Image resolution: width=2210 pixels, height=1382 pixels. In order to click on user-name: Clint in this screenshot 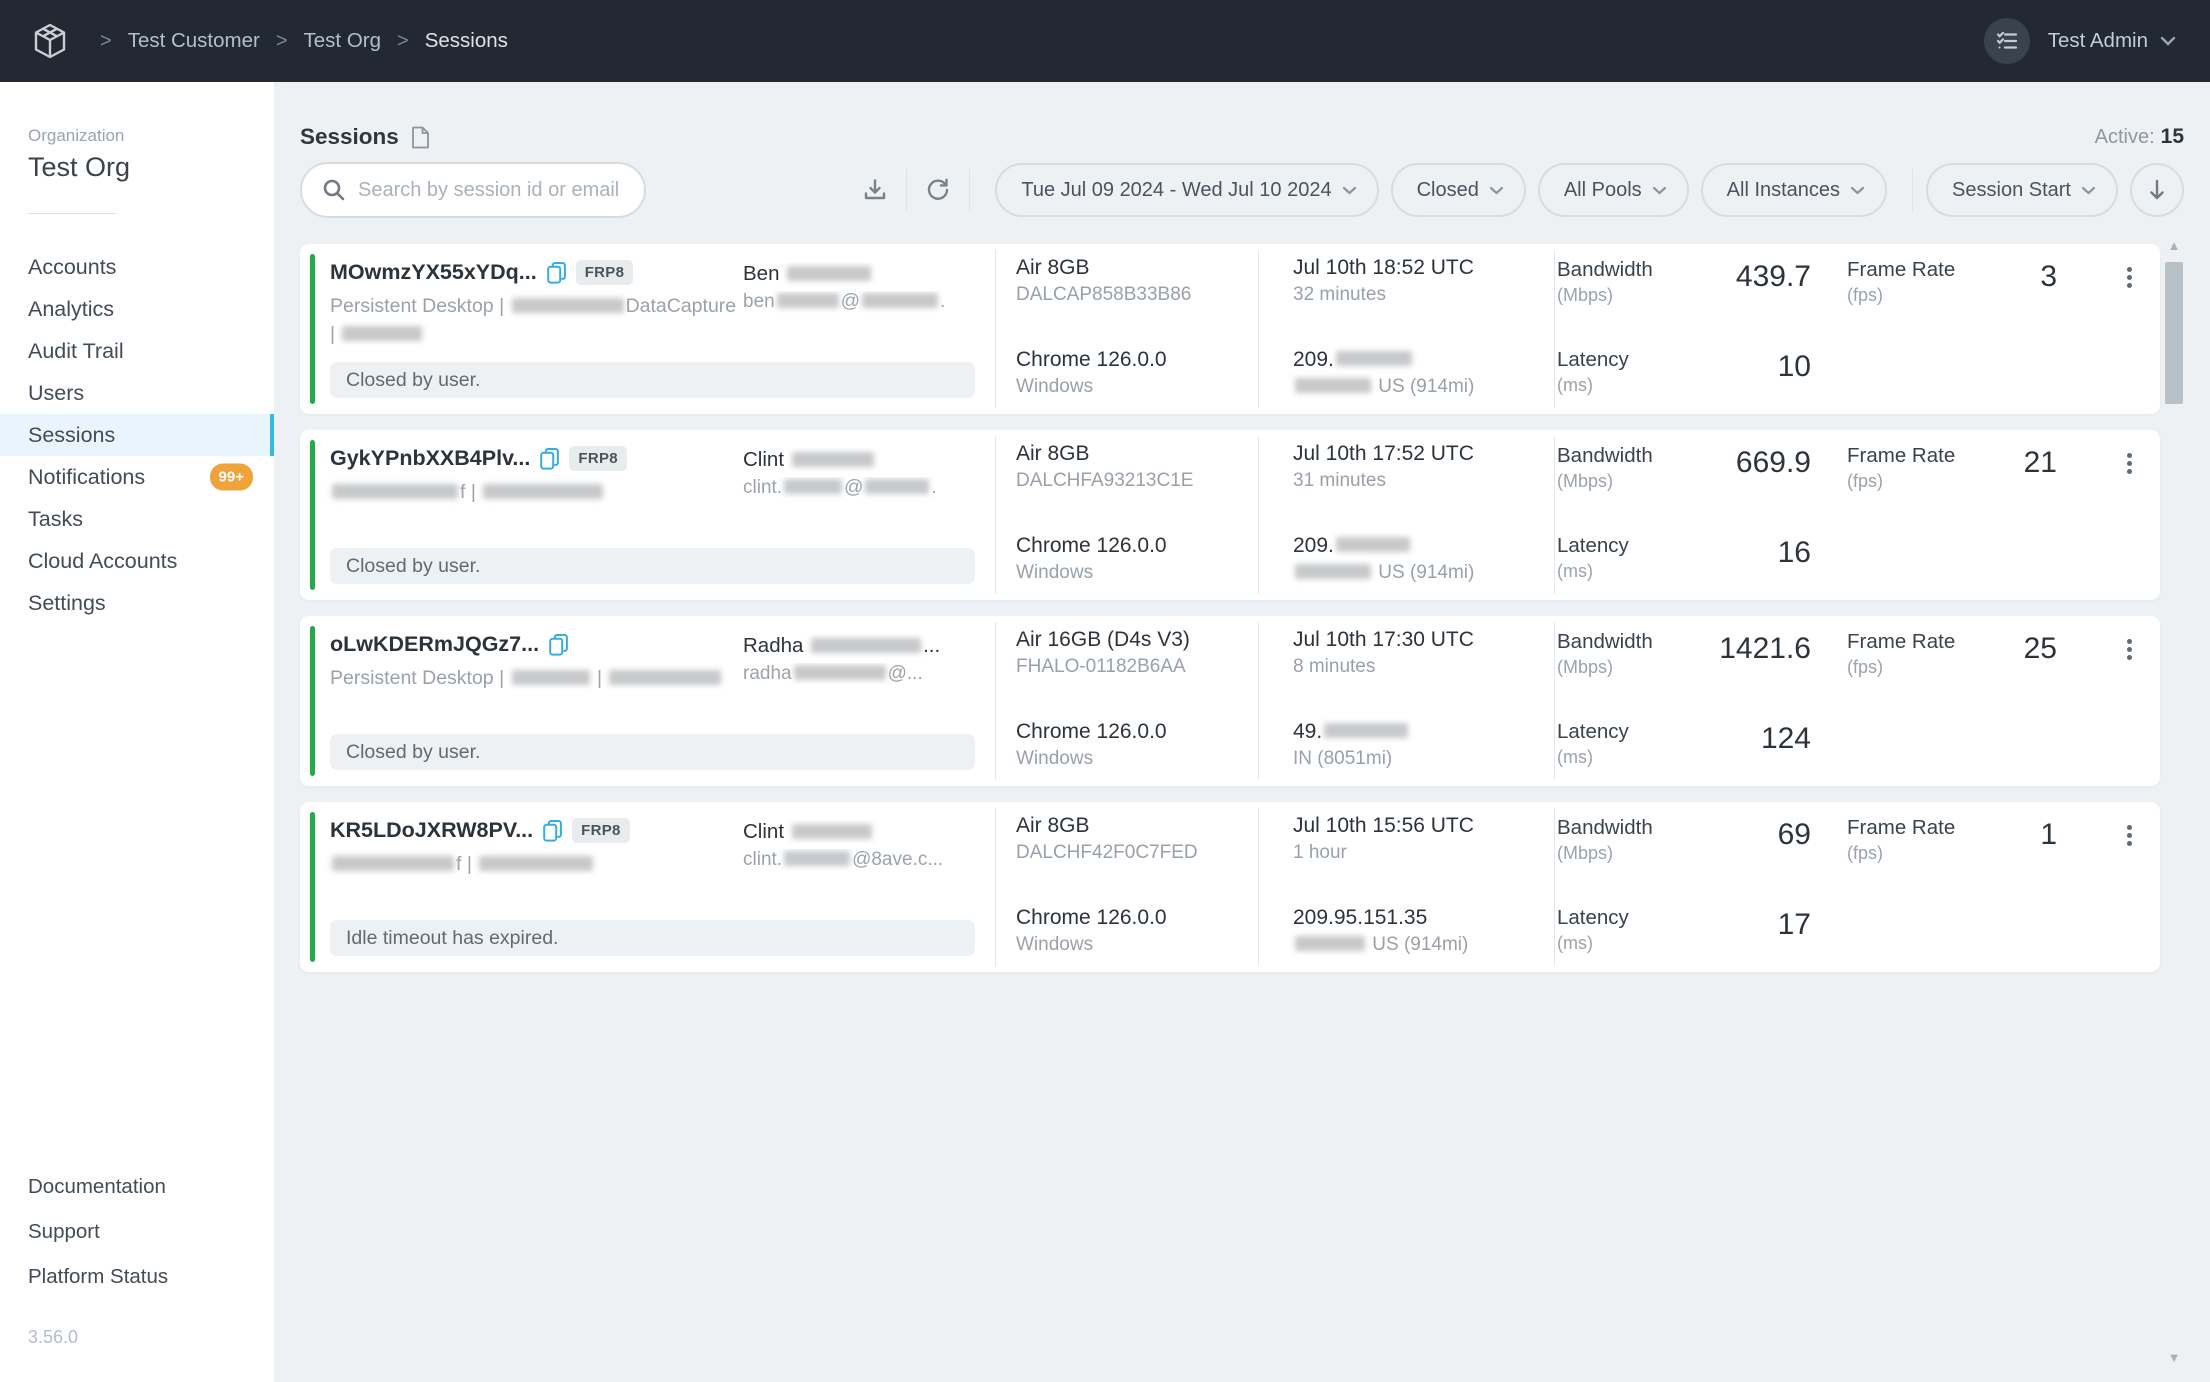, I will do `click(859, 460)`.